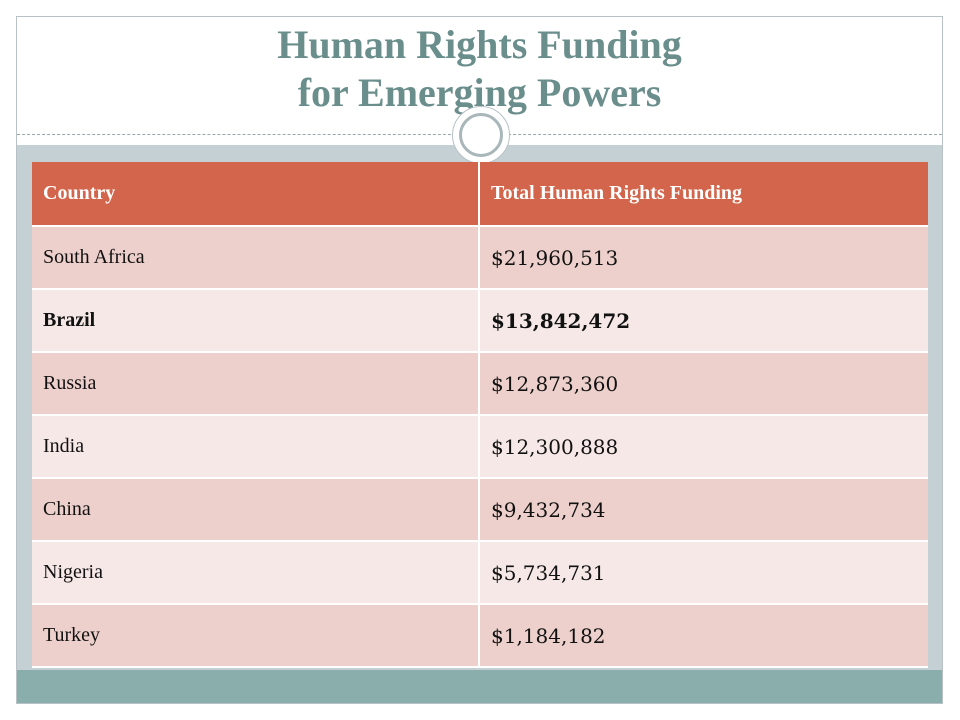 This screenshot has width=960, height=720. What do you see at coordinates (255, 636) in the screenshot?
I see `country-cell: Turkey` at bounding box center [255, 636].